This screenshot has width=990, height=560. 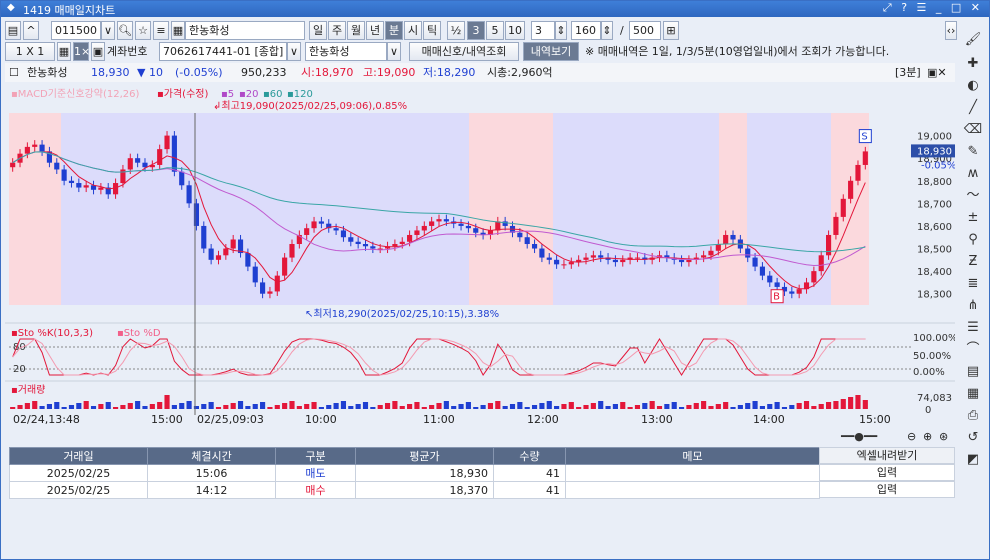 What do you see at coordinates (973, 85) in the screenshot?
I see `tool-circle-icon: ◐` at bounding box center [973, 85].